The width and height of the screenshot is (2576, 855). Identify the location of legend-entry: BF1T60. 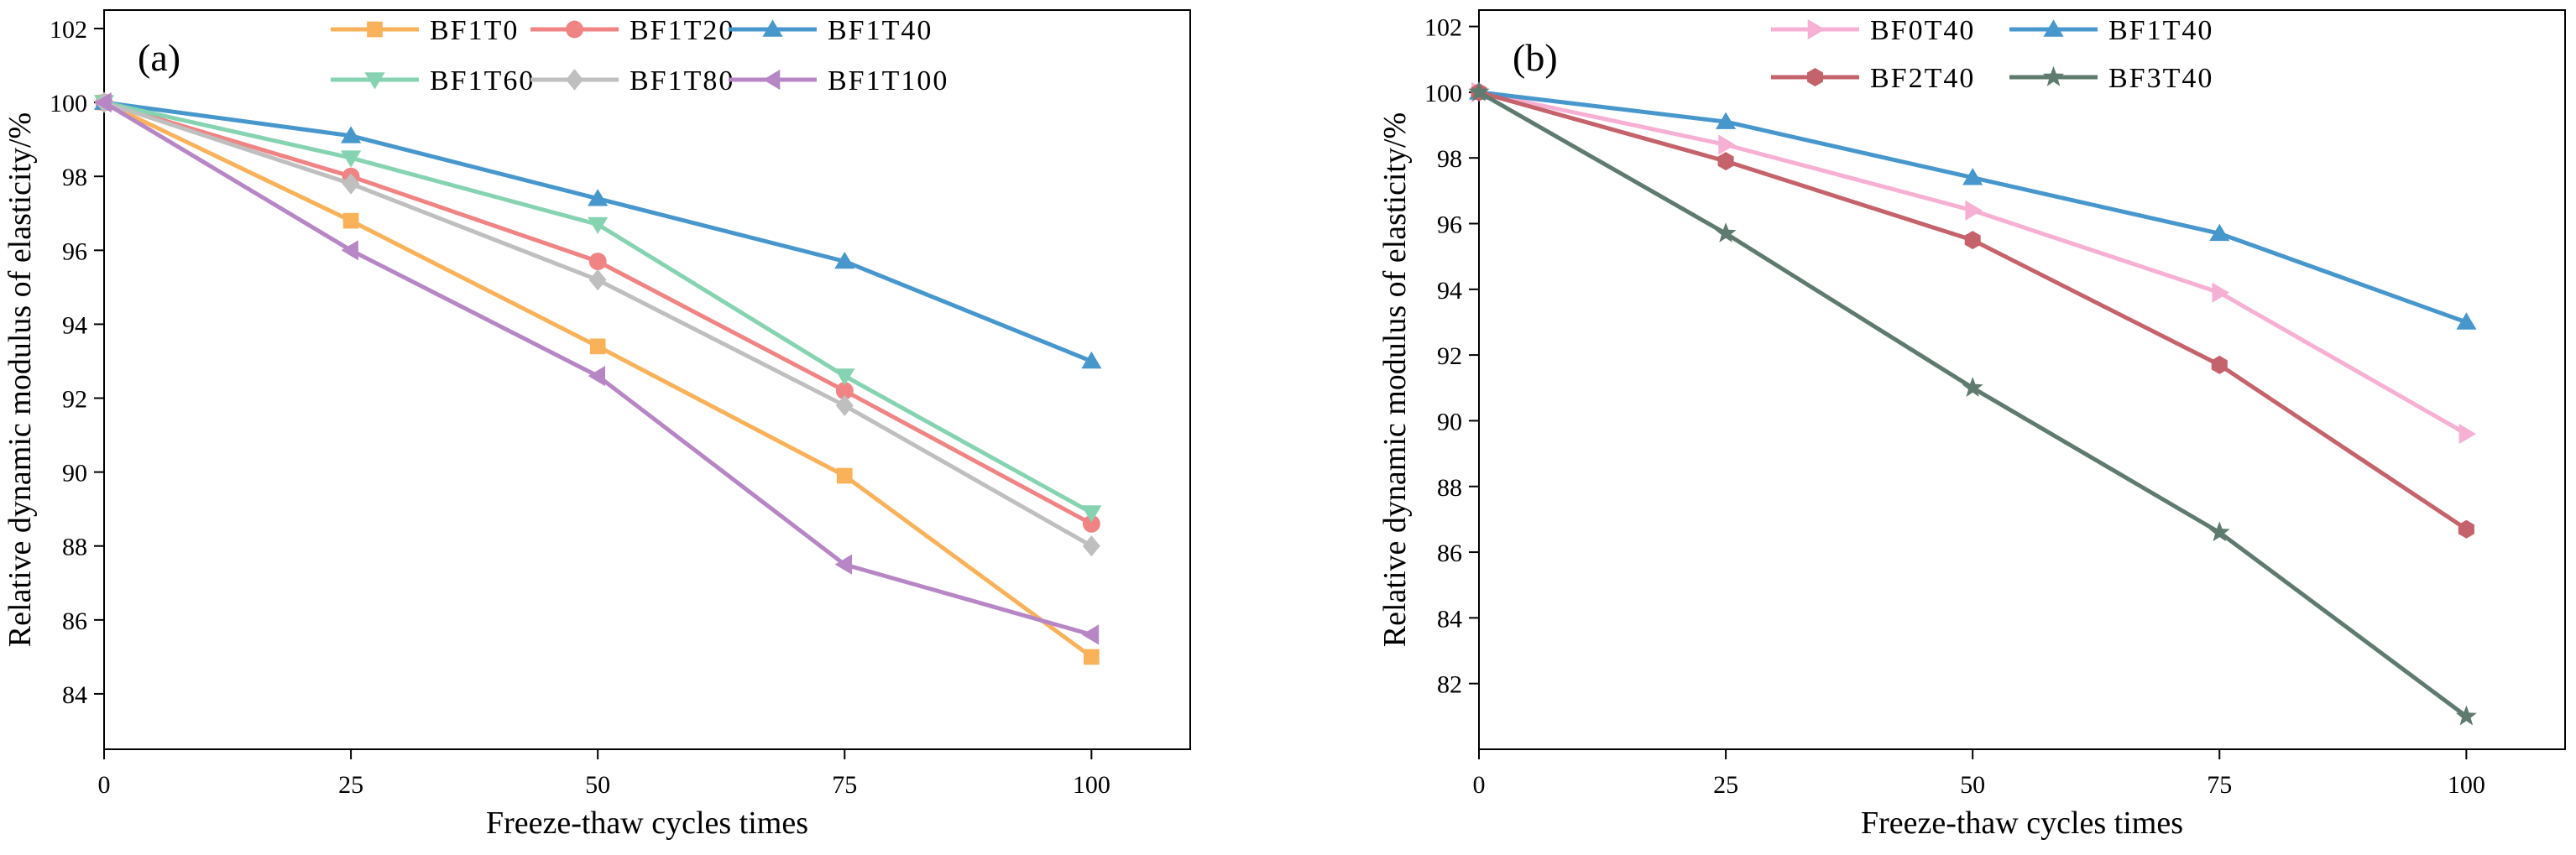
(433, 80).